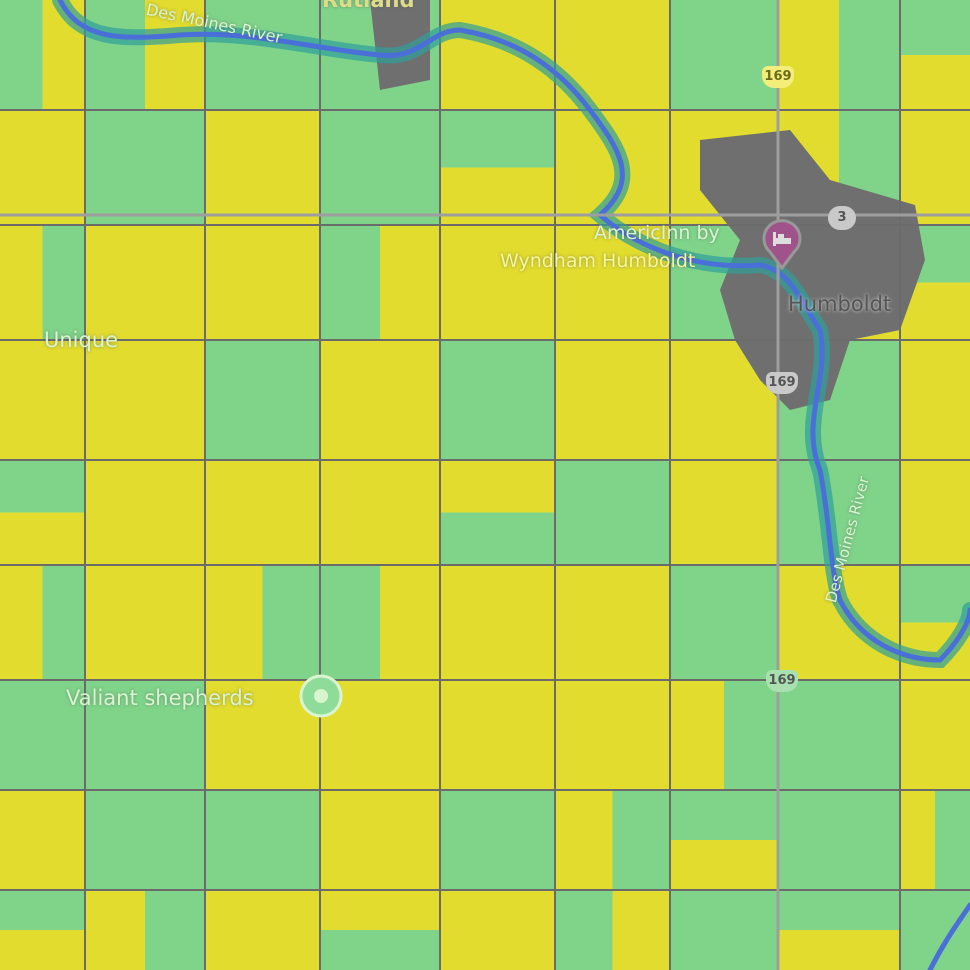 This screenshot has height=970, width=970. What do you see at coordinates (160, 698) in the screenshot?
I see `place-label-valiant-shepherds: Valiant shepherds` at bounding box center [160, 698].